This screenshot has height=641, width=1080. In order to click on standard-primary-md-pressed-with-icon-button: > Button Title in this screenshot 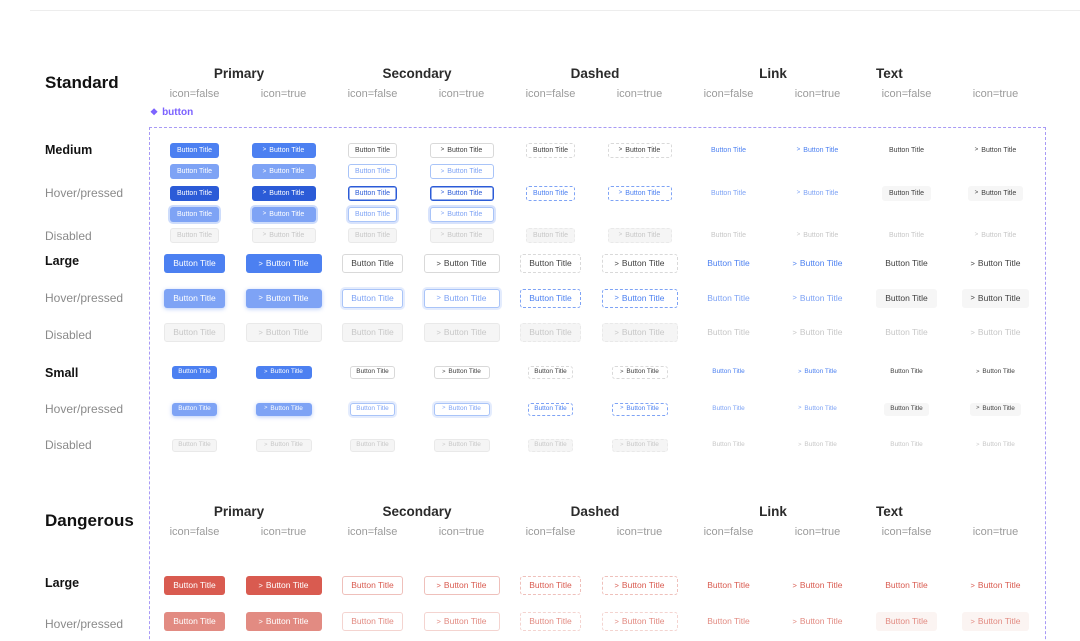, I will do `click(283, 193)`.